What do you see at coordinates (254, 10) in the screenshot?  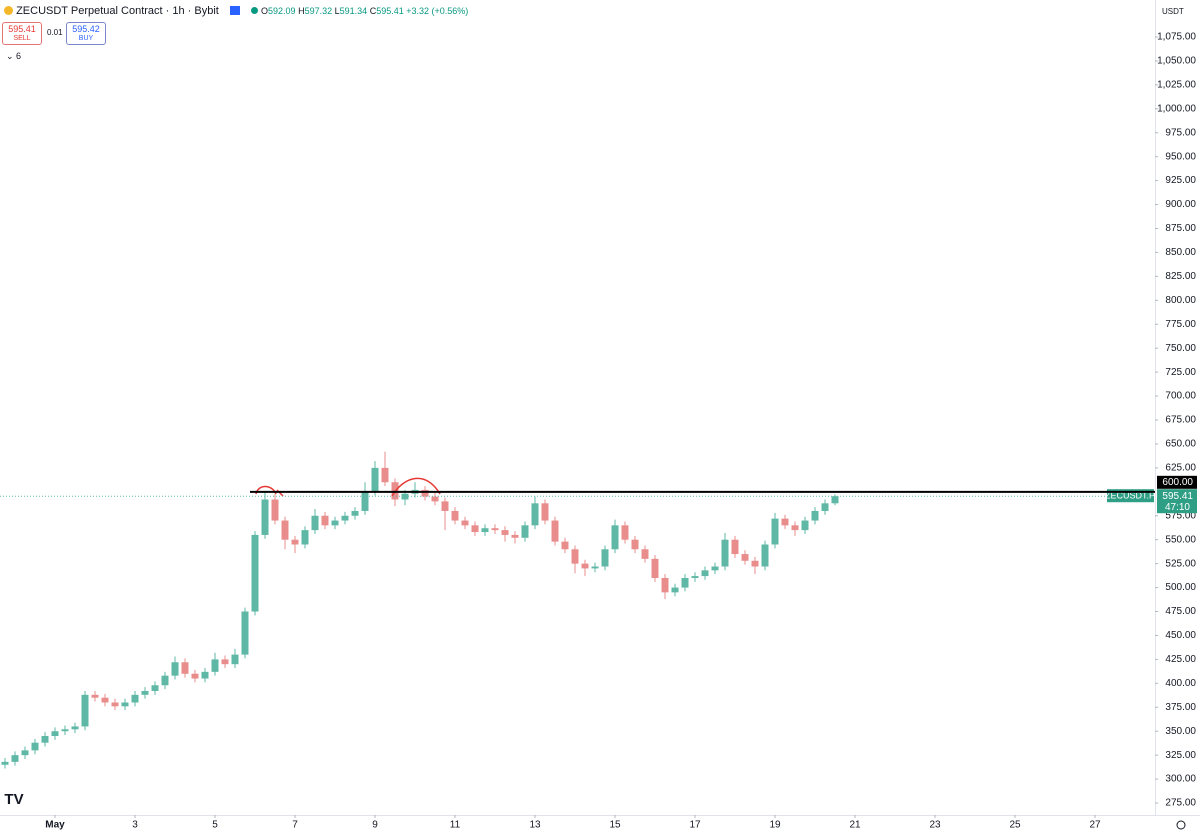 I see `market-status` at bounding box center [254, 10].